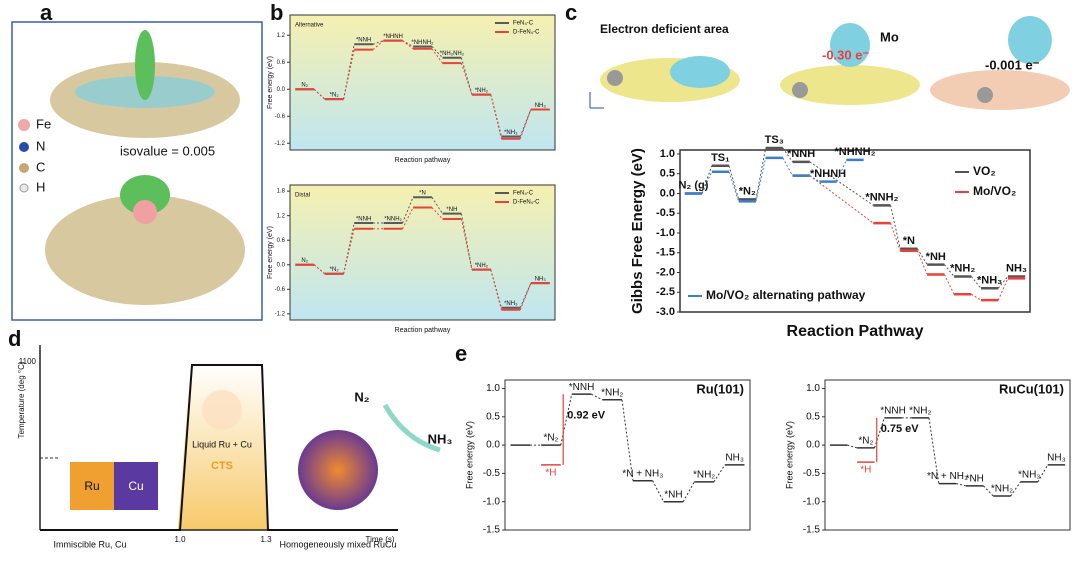 Image resolution: width=1080 pixels, height=576 pixels. Describe the element at coordinates (361, 396) in the screenshot. I see `label: N₂` at that location.